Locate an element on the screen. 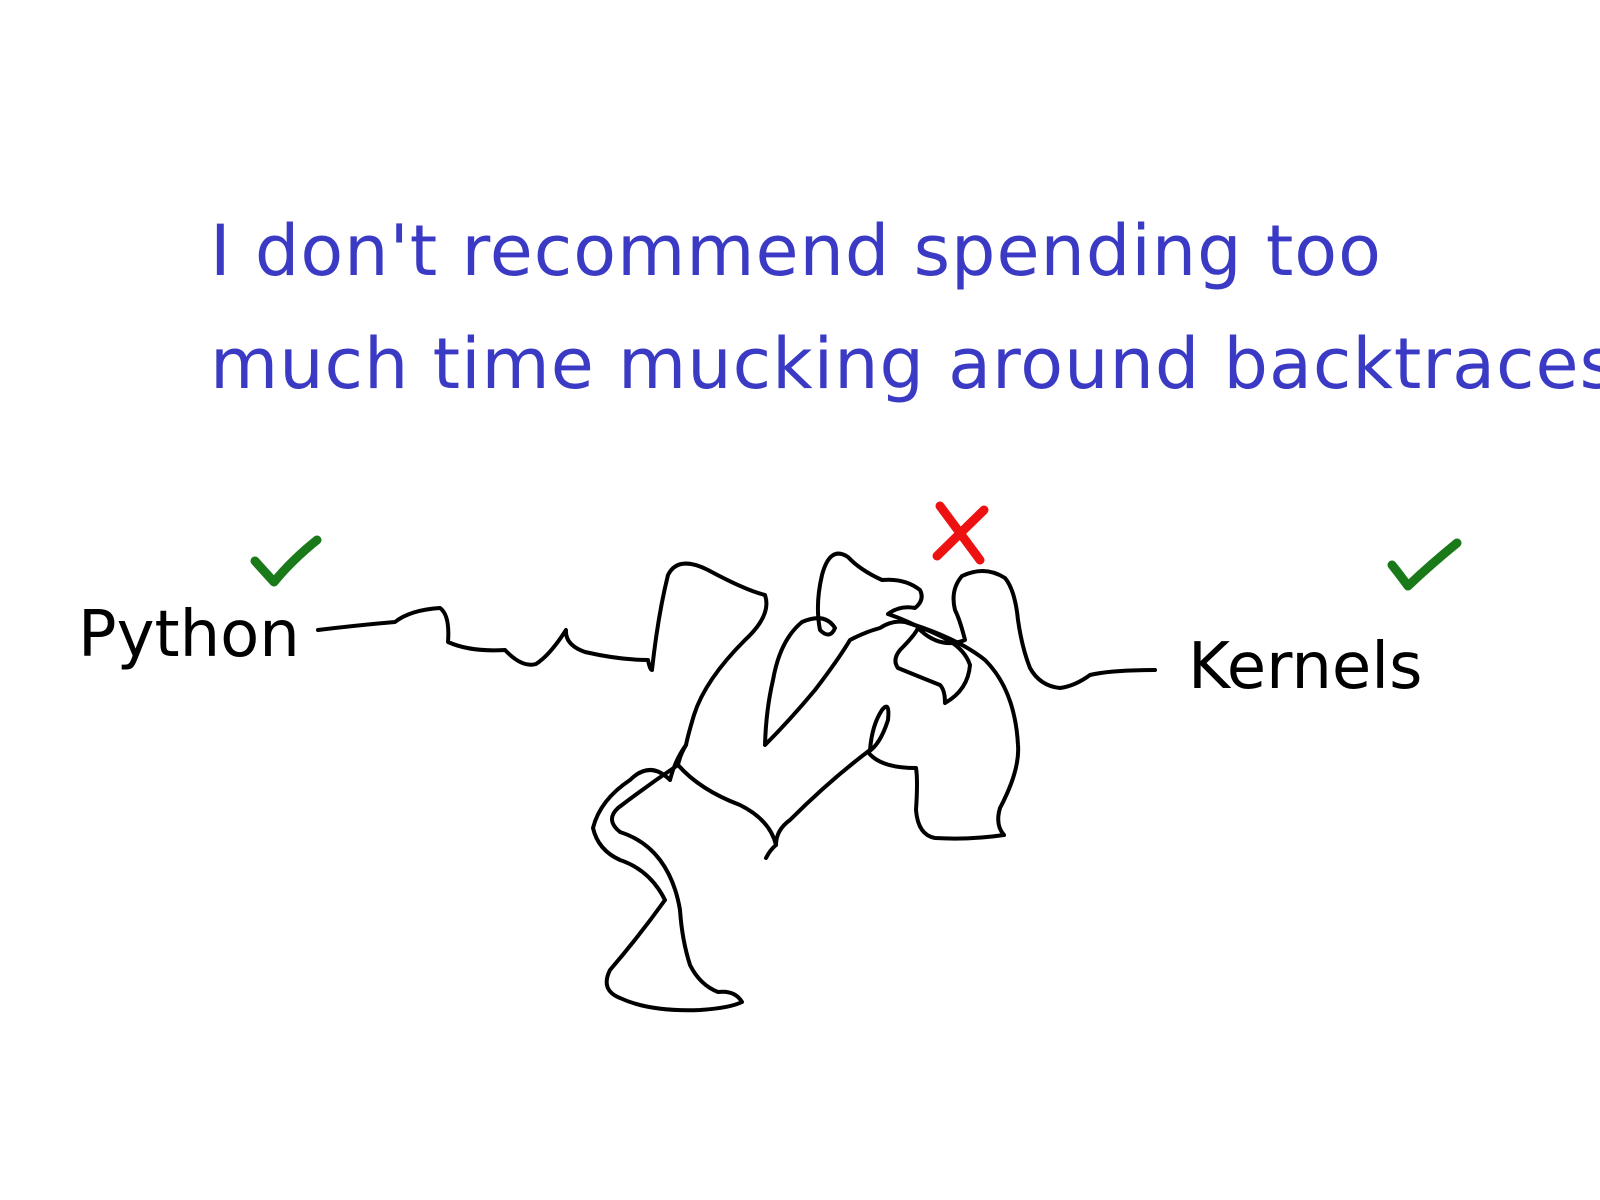 This screenshot has height=1200, width=1600. python-label: Python is located at coordinates (189, 635).